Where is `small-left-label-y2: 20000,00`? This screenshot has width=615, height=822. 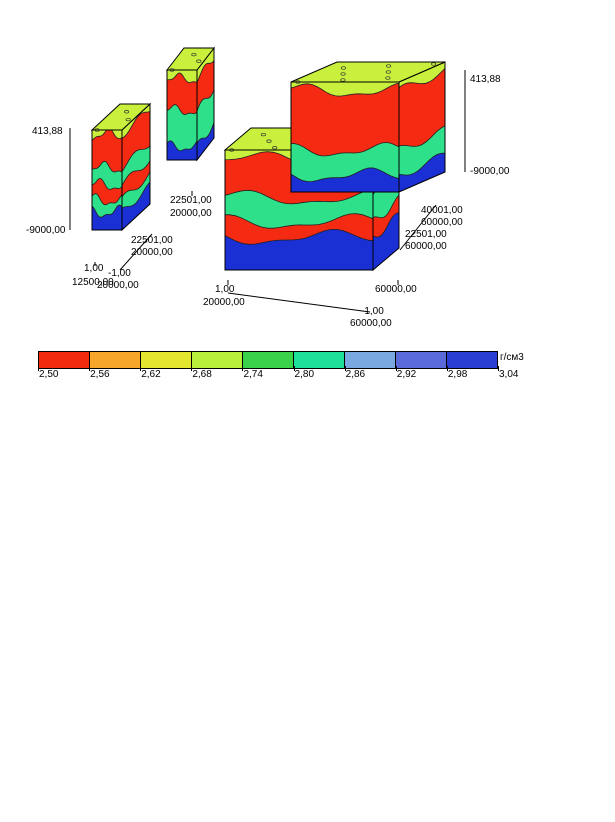 small-left-label-y2: 20000,00 is located at coordinates (152, 252).